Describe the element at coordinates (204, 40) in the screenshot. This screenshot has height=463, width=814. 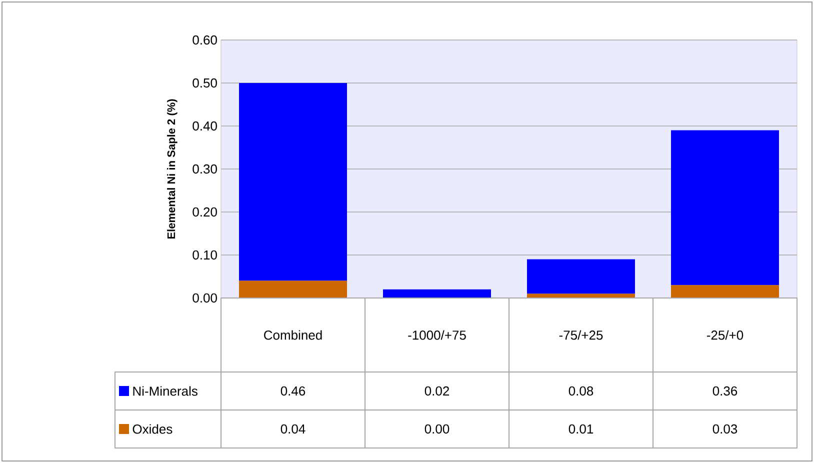
I see `y-tick-label: 0.60` at that location.